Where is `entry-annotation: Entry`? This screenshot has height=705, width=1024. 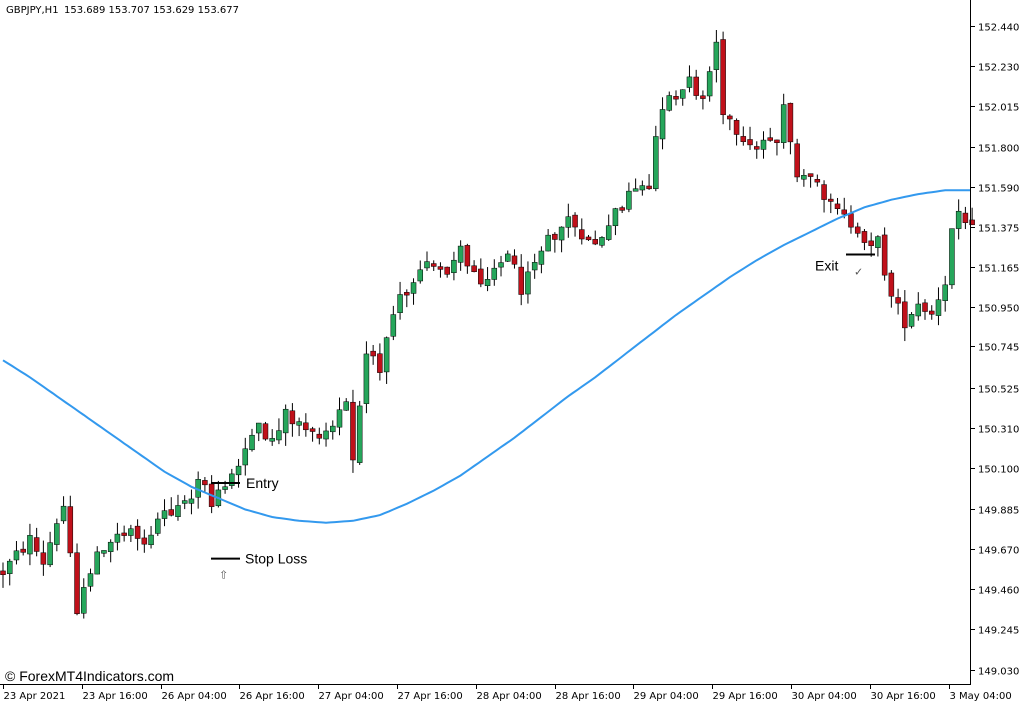 entry-annotation: Entry is located at coordinates (245, 483).